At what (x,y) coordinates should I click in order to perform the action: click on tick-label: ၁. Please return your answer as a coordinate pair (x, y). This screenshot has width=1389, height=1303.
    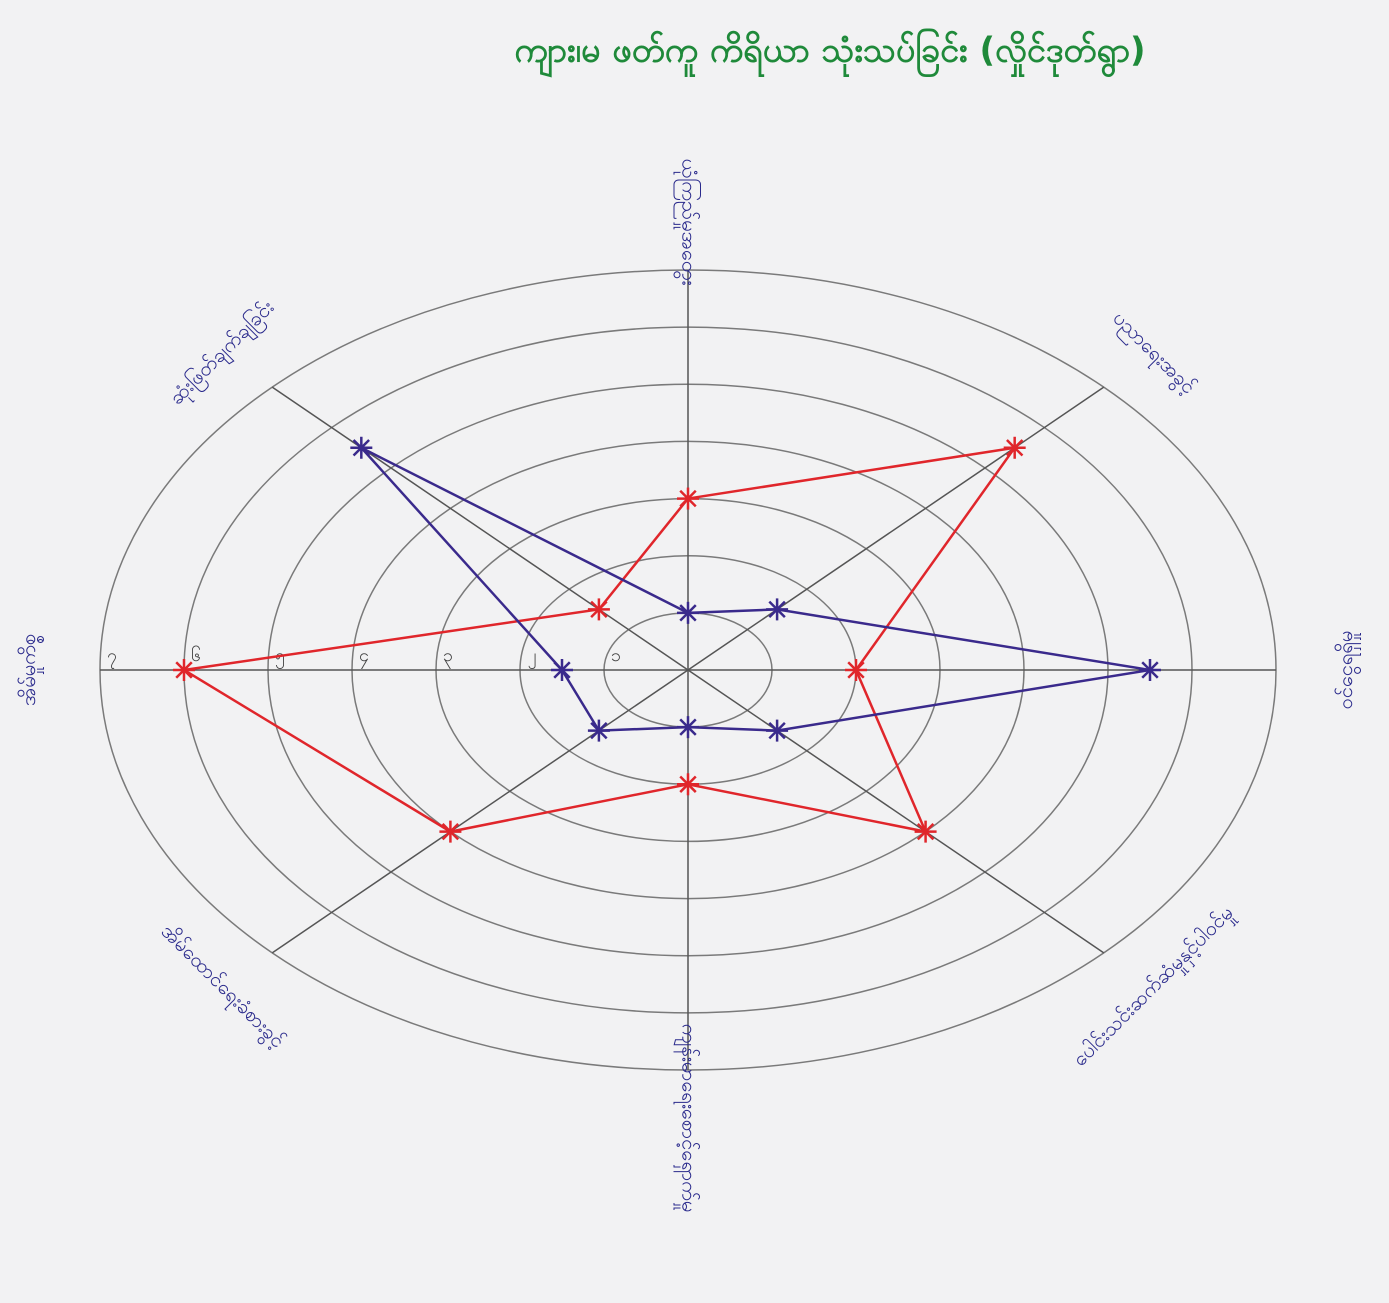
    Looking at the image, I should click on (616, 655).